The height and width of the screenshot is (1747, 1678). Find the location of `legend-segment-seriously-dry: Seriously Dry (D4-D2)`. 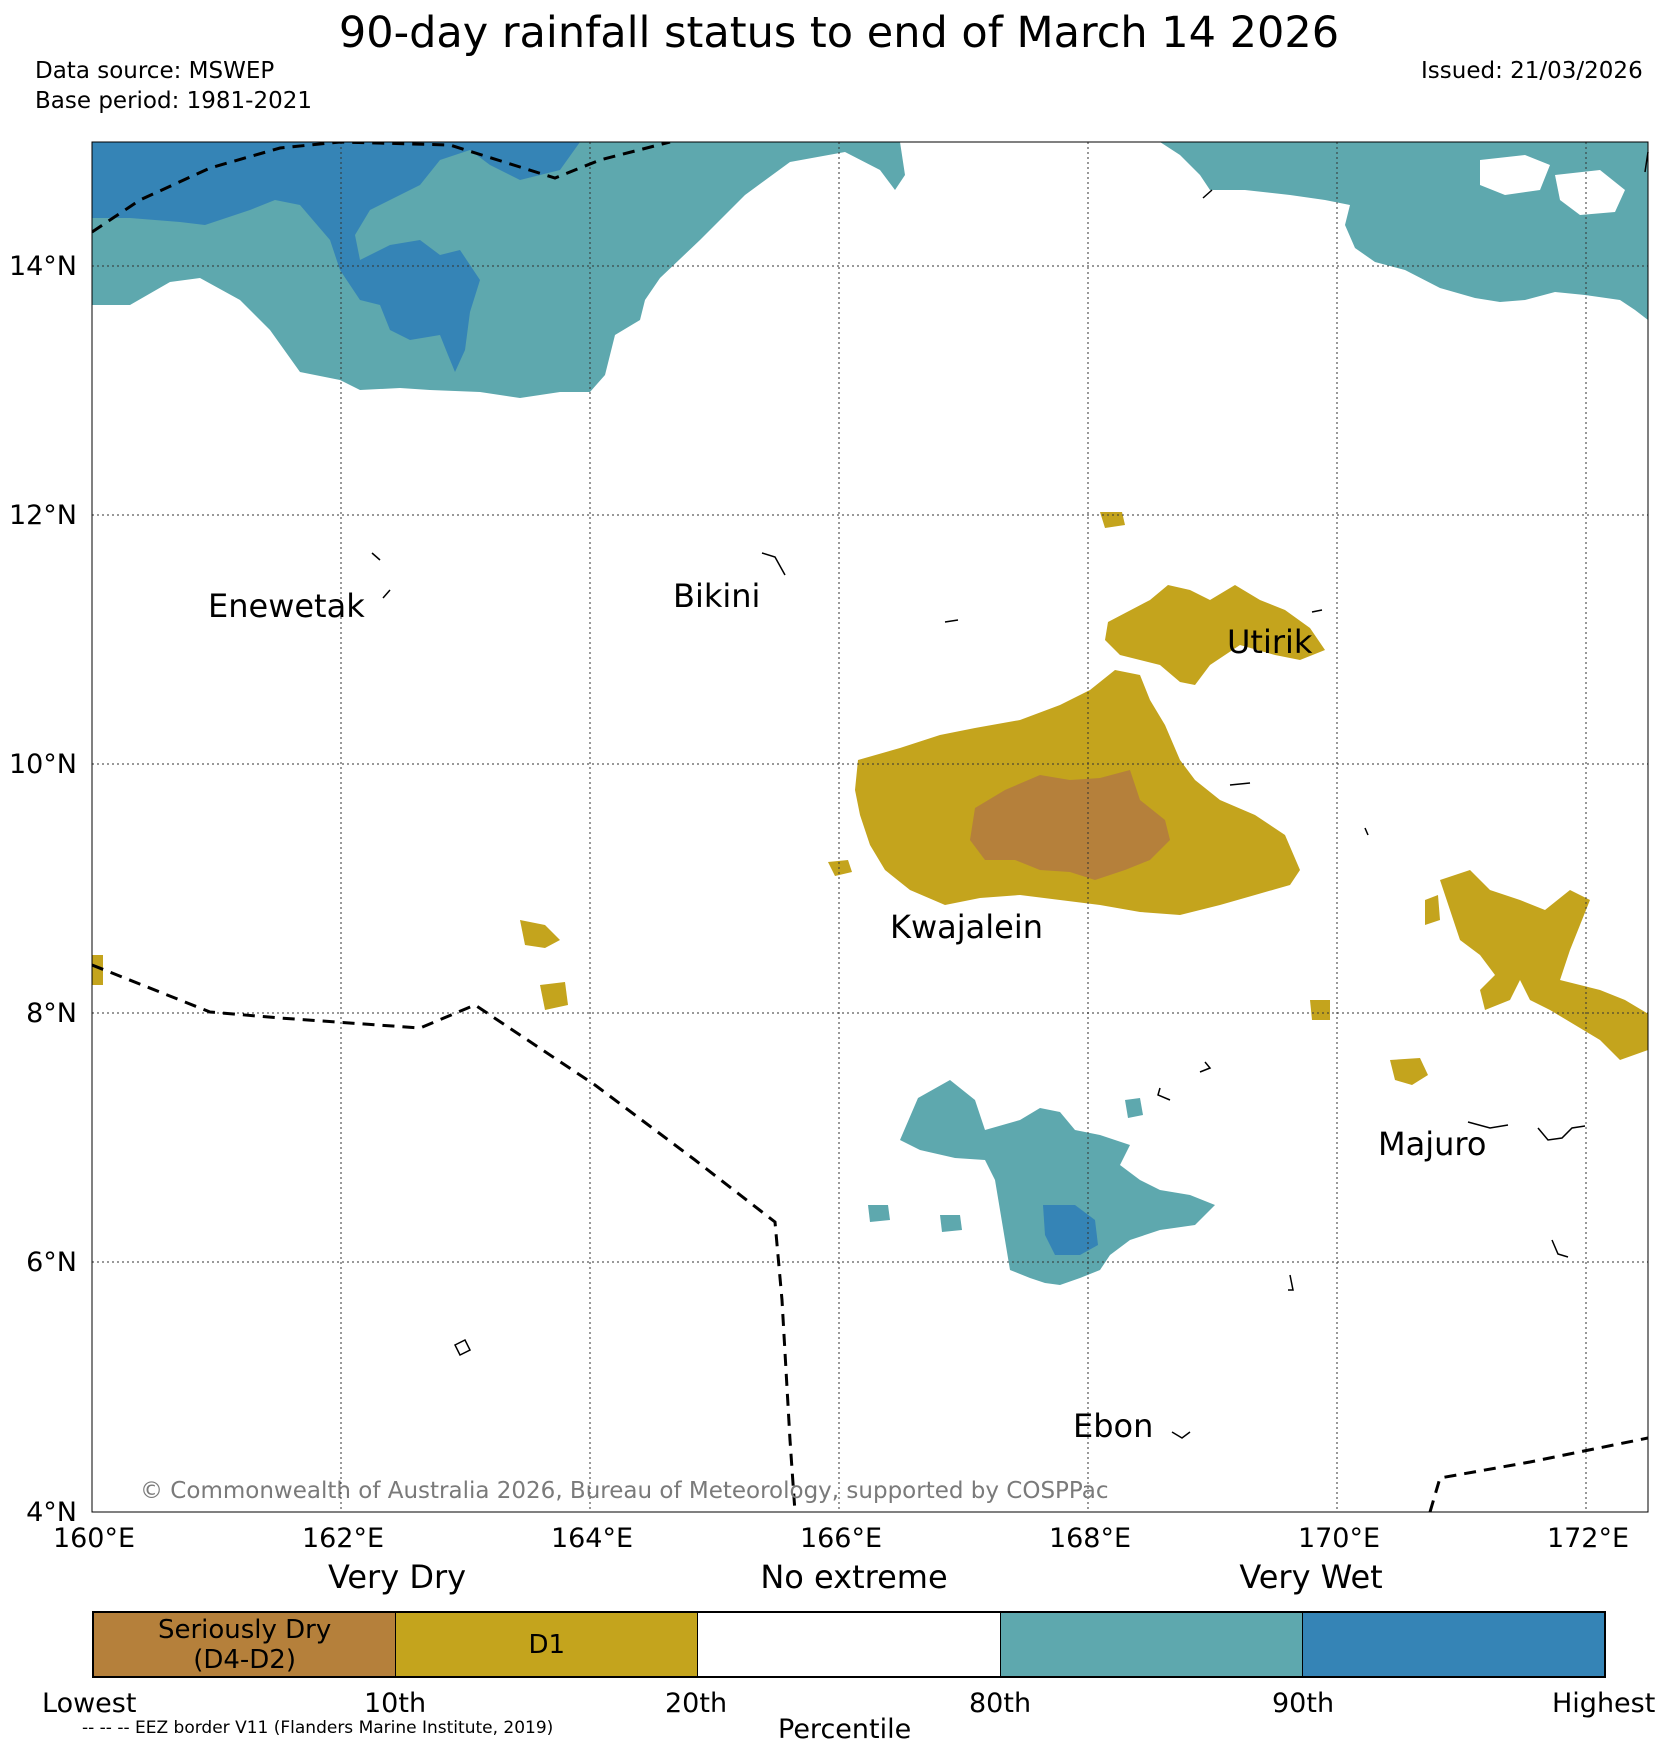

legend-segment-seriously-dry: Seriously Dry (D4-D2) is located at coordinates (245, 1644).